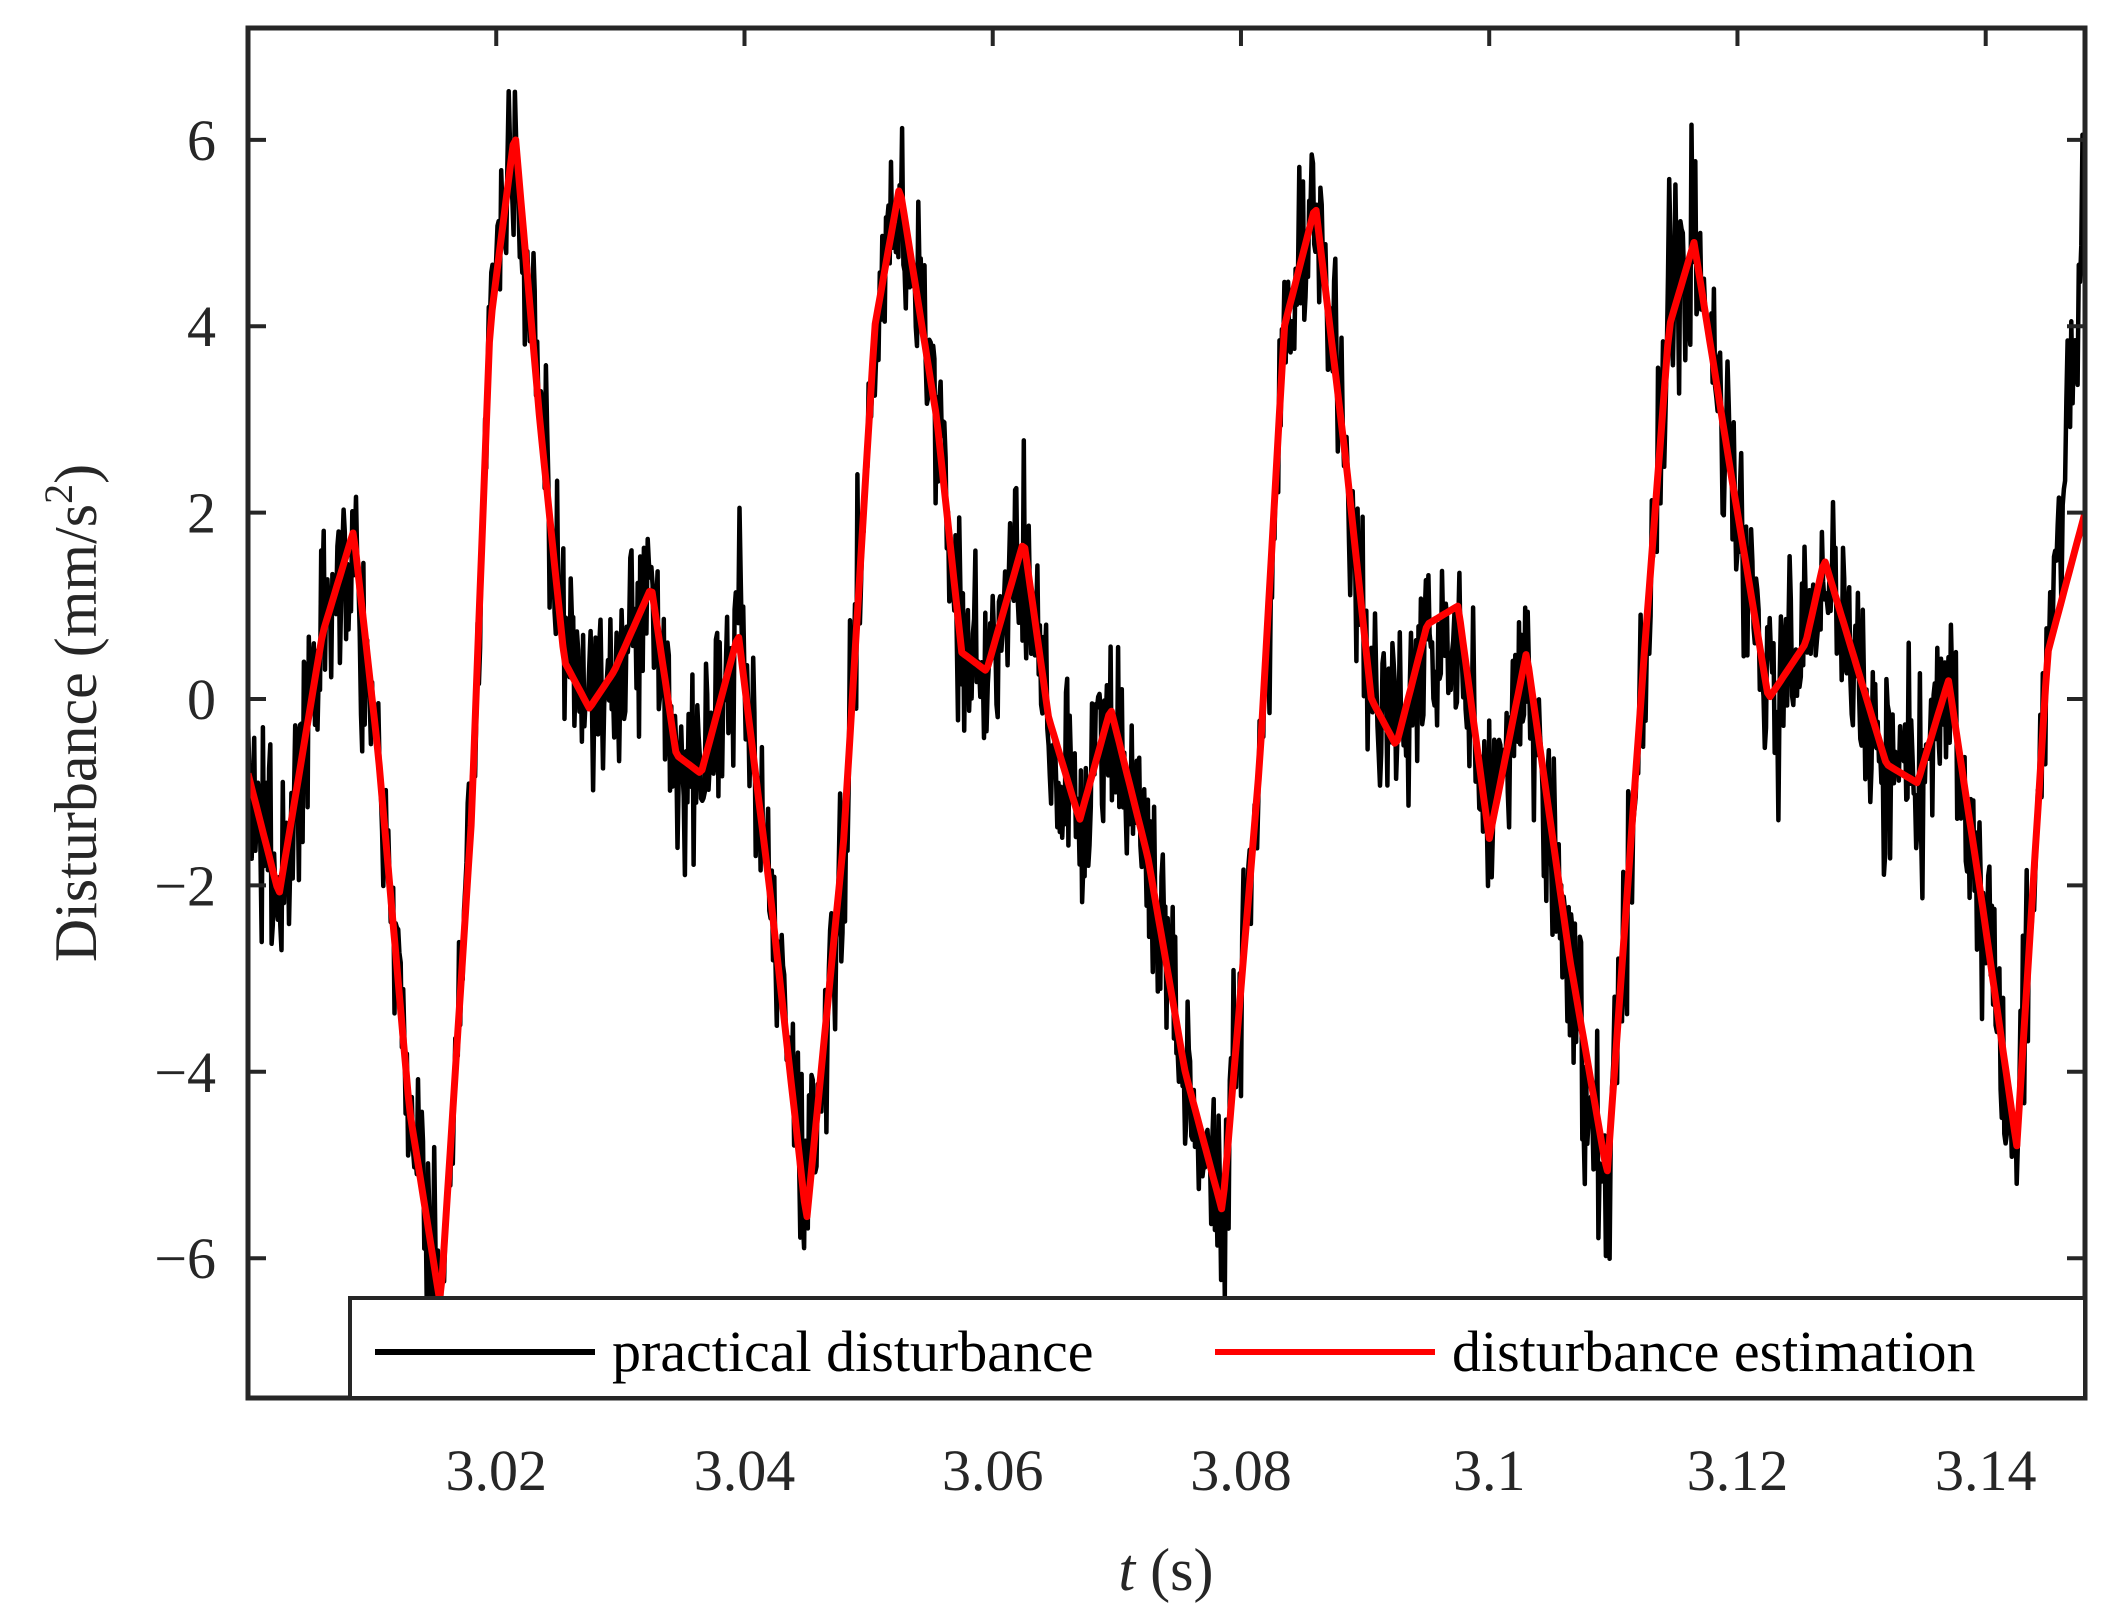 The image size is (2111, 1617). I want to click on x-tick-label: 3.12, so click(1738, 1470).